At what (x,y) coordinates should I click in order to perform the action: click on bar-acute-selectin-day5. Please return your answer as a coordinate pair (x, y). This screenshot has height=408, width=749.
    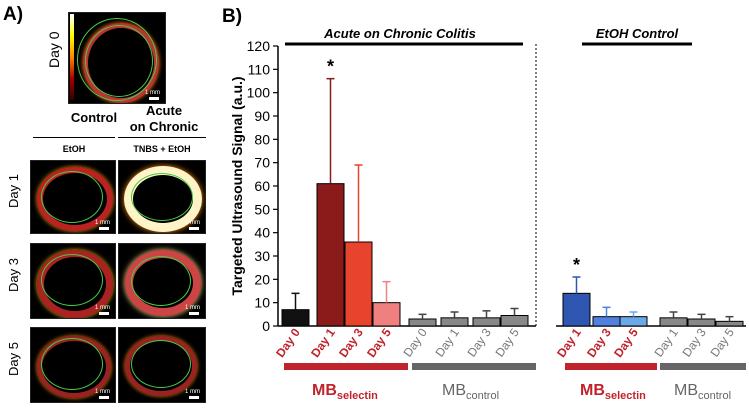
    Looking at the image, I should click on (386, 314).